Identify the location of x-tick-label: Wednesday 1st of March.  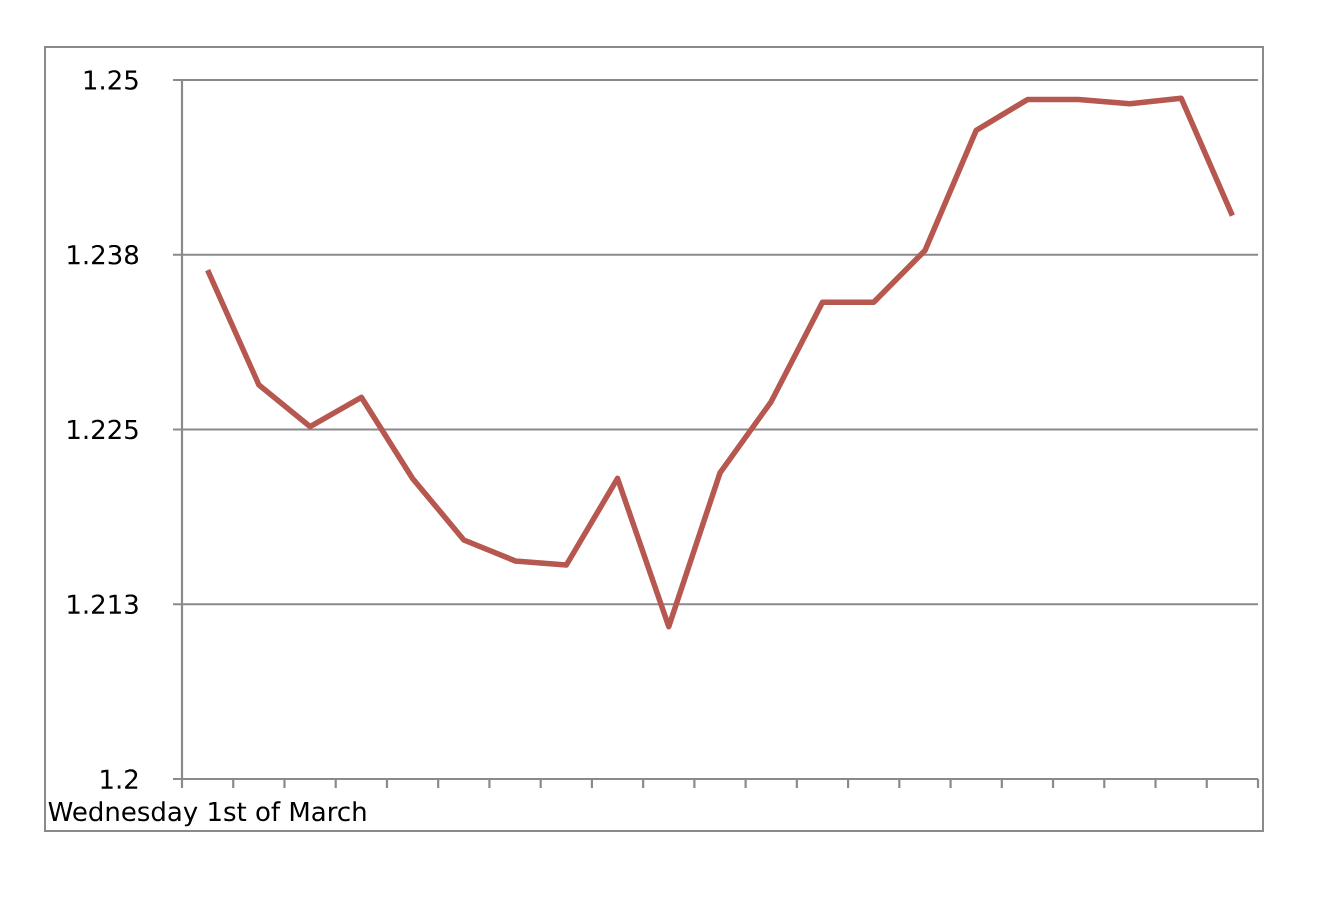
(207, 814).